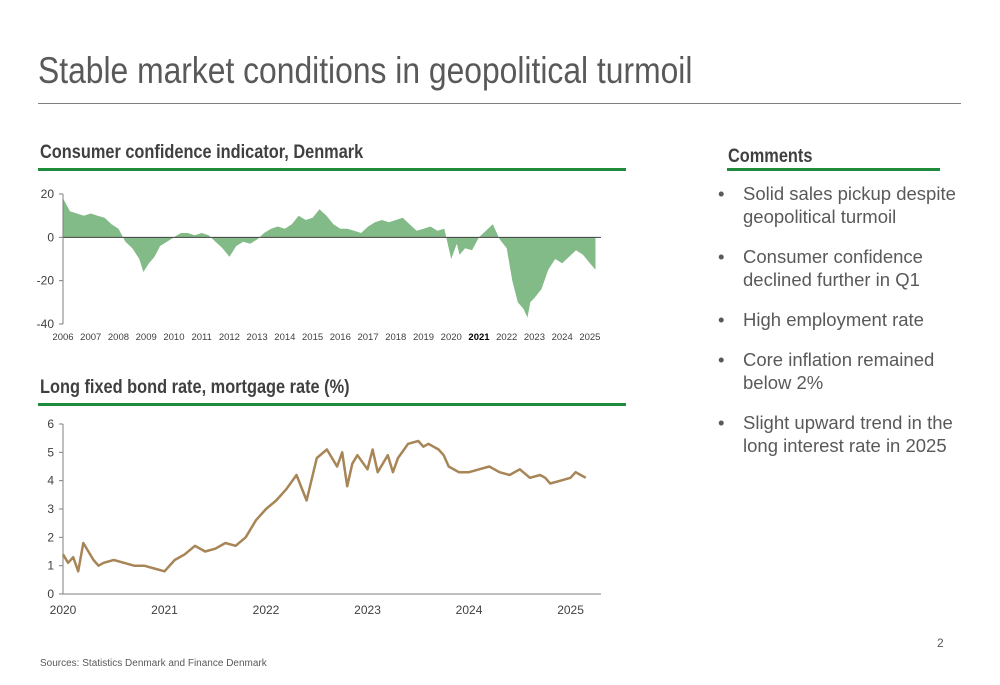 The image size is (1000, 685). What do you see at coordinates (62, 337) in the screenshot?
I see `x-tick-label: 2006` at bounding box center [62, 337].